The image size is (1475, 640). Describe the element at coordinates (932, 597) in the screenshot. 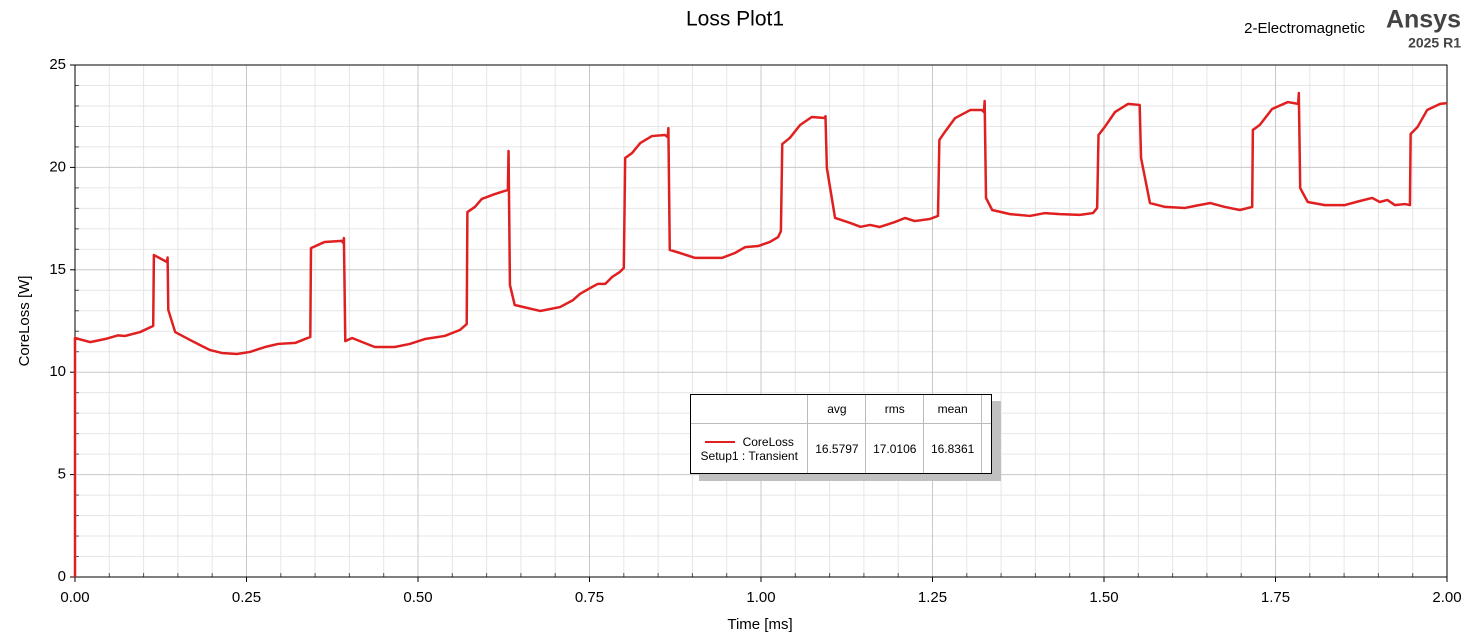

I see `x-tick-label: 1.25` at that location.